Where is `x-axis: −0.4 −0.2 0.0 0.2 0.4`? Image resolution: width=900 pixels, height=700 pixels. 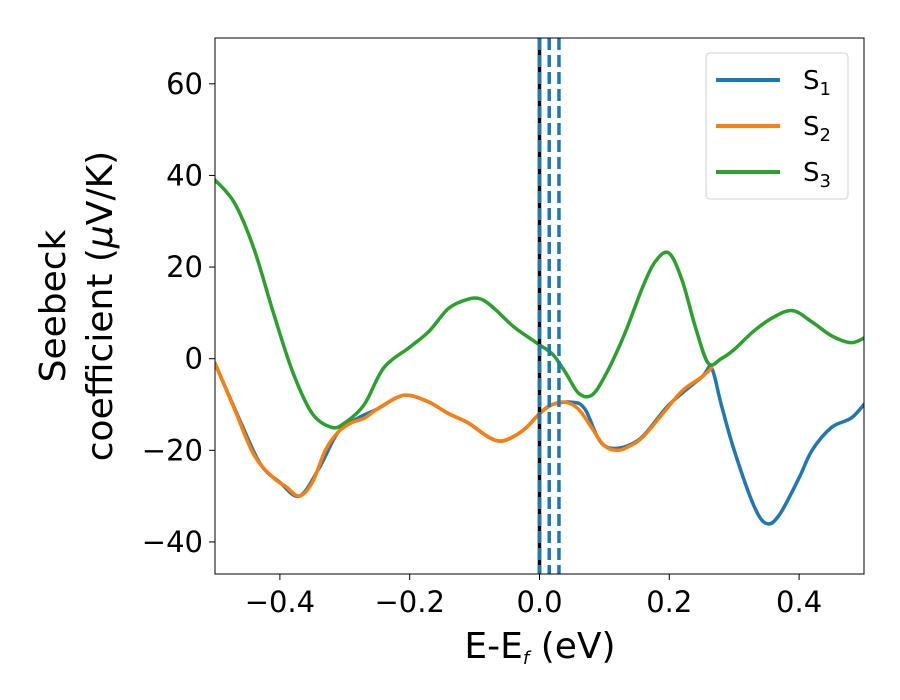
x-axis: −0.4 −0.2 0.0 0.2 0.4 is located at coordinates (533, 596).